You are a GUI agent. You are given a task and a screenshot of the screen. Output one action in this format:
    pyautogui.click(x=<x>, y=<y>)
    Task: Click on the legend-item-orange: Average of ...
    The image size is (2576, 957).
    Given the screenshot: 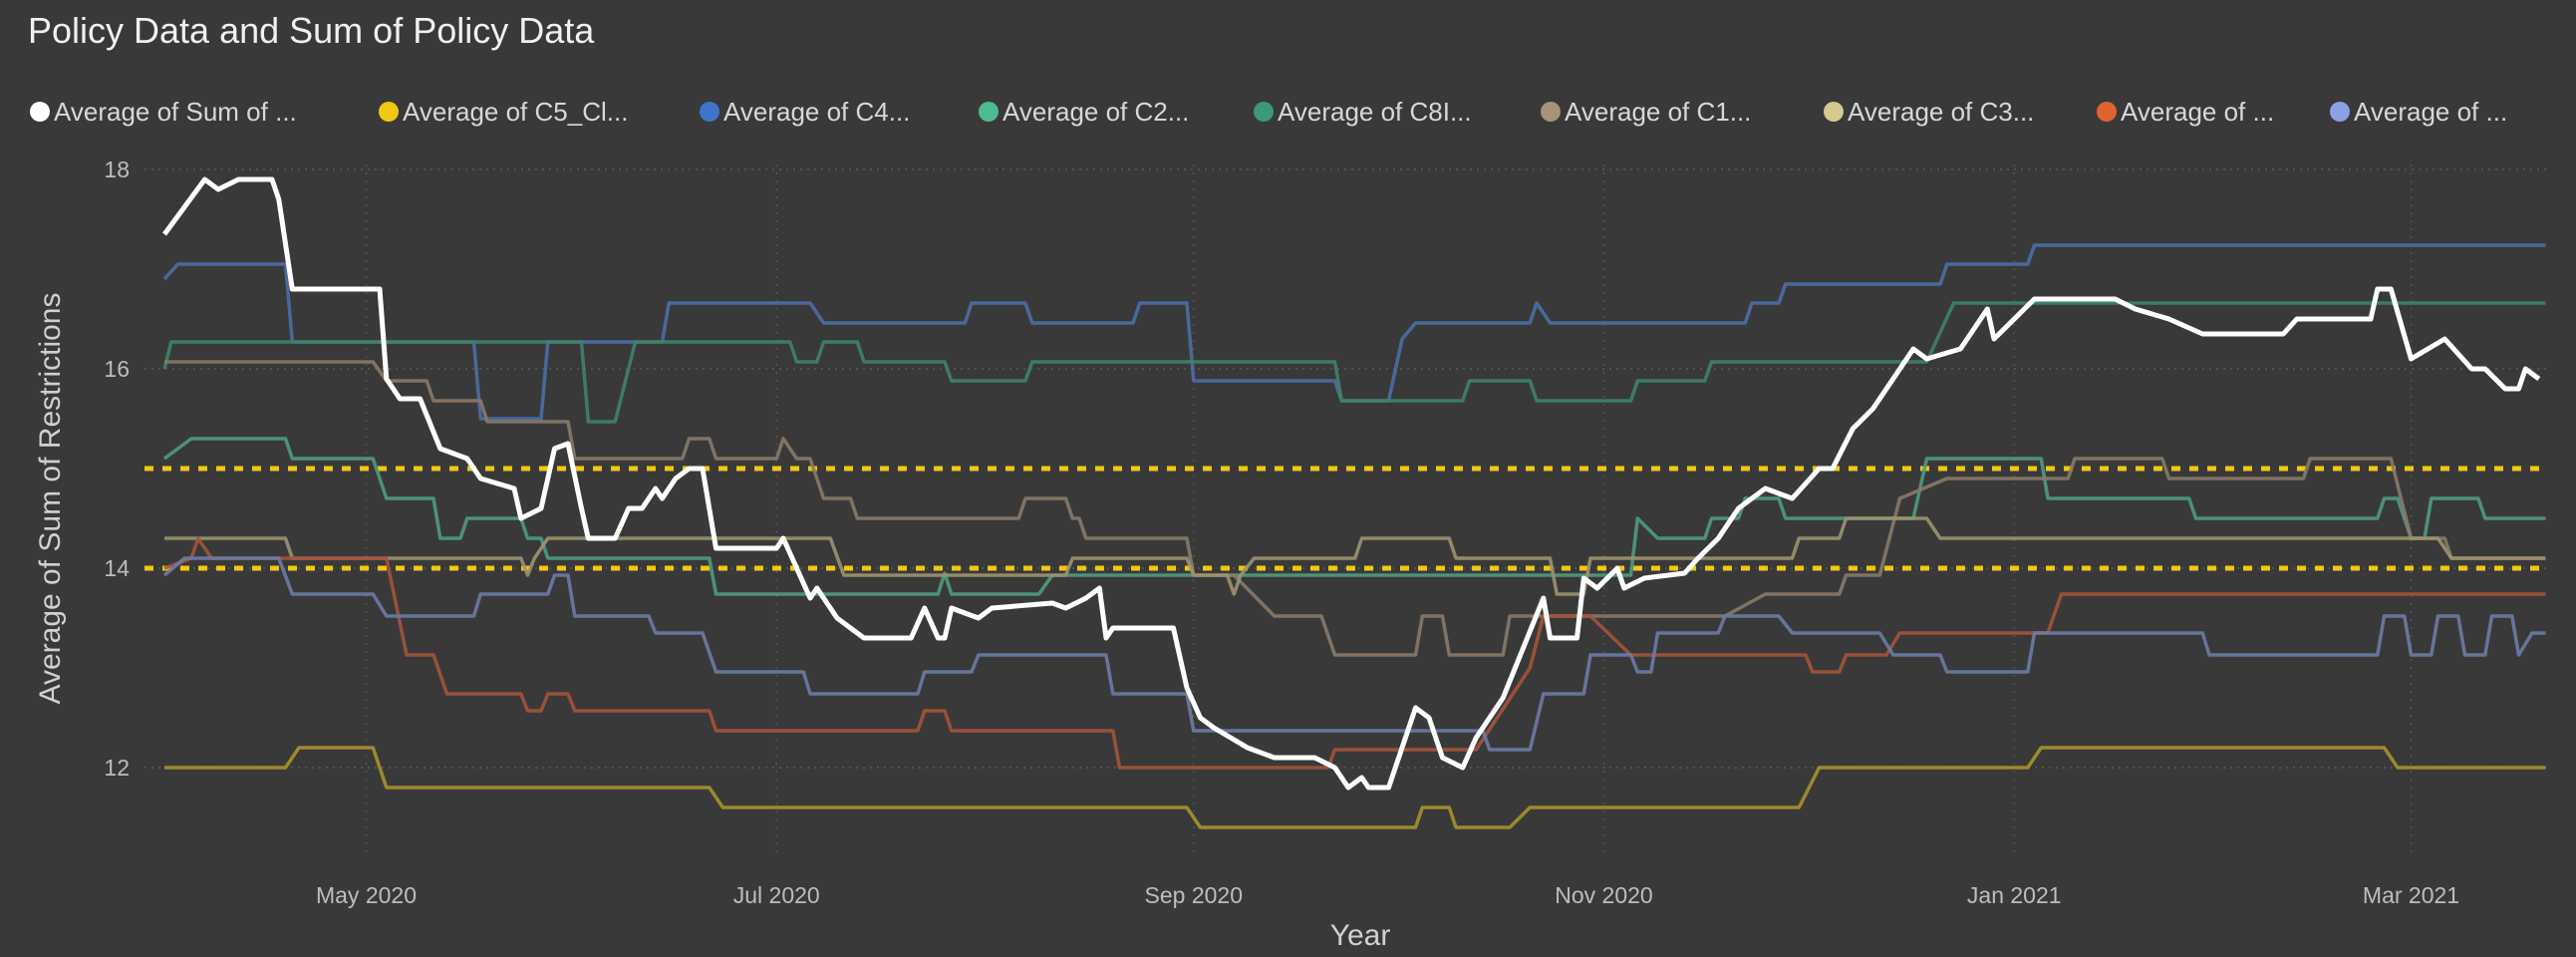 What is the action you would take?
    pyautogui.click(x=2185, y=112)
    